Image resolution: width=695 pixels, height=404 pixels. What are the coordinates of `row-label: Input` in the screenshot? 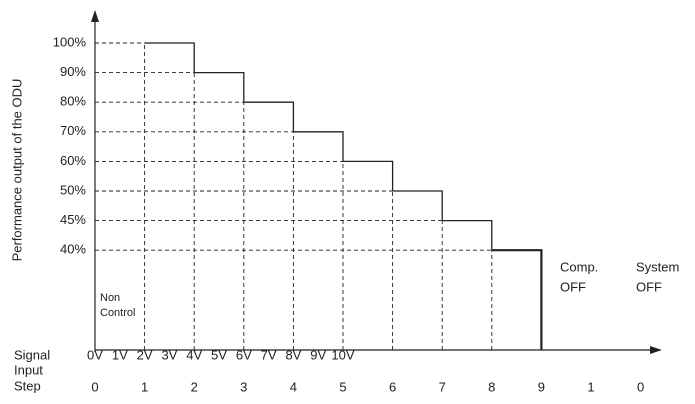 It's located at (28, 369).